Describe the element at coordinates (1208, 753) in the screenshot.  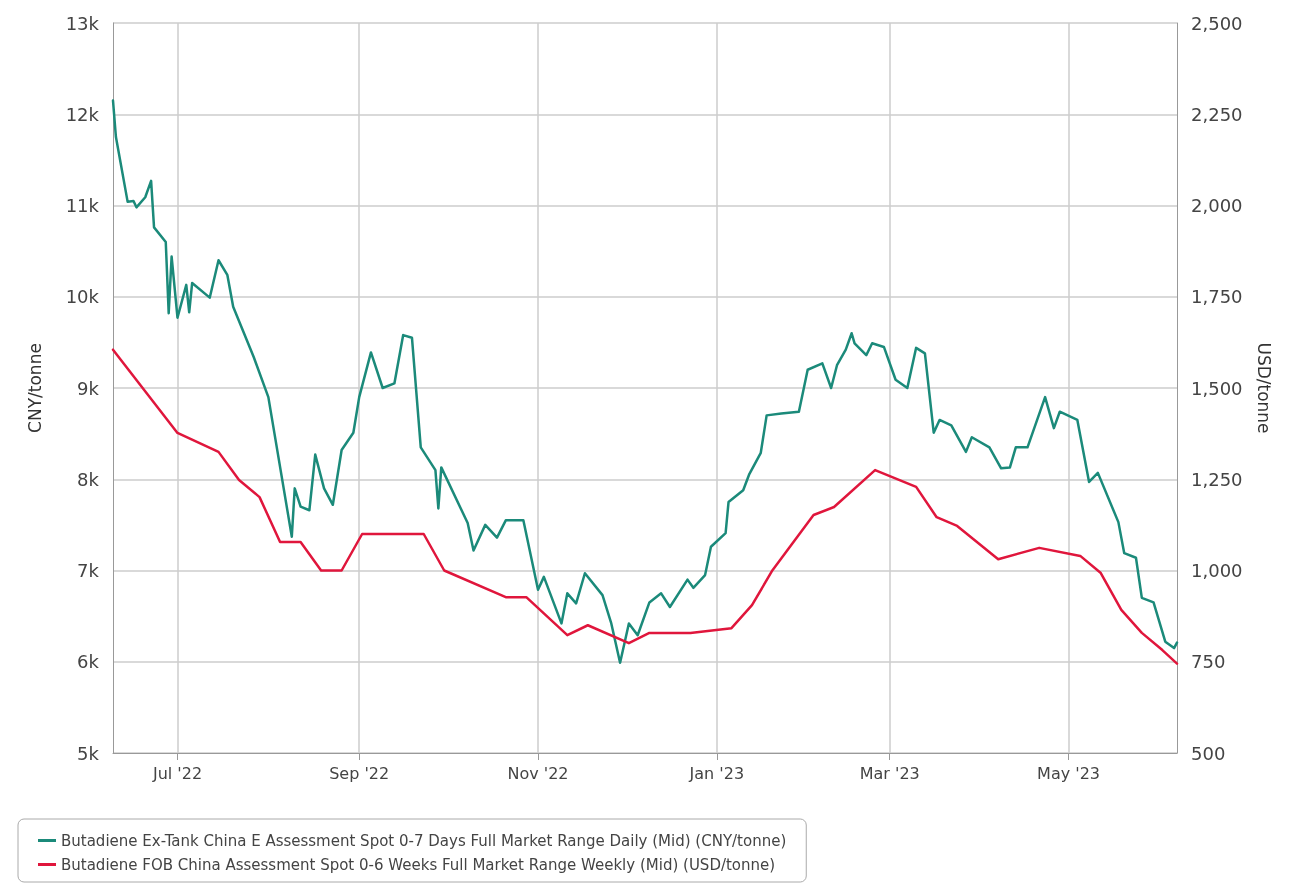
I see `y2-tick-label: 500` at that location.